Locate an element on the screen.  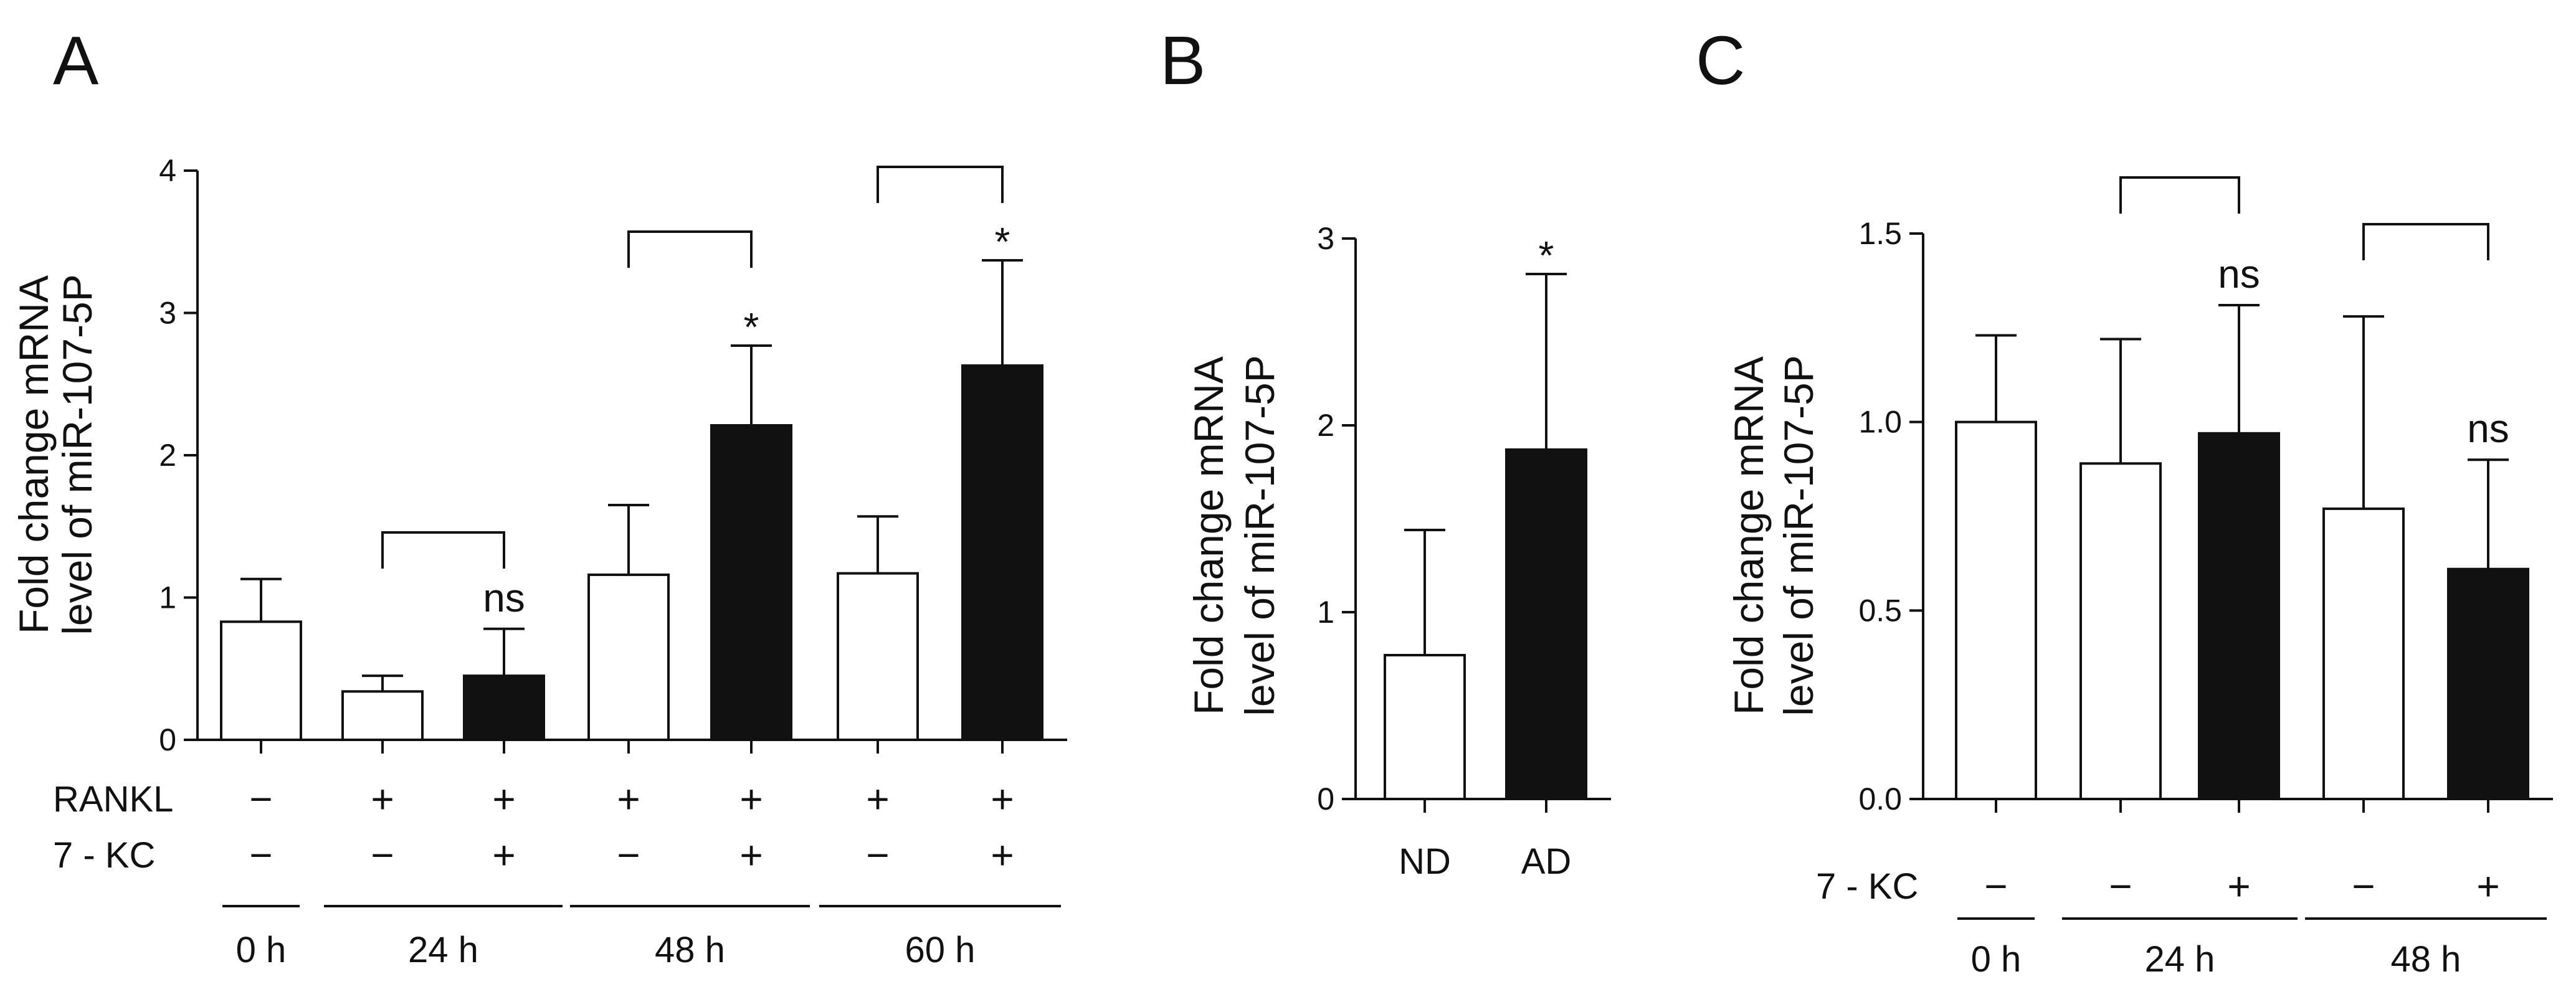
y-tick-label: 0.5 is located at coordinates (1880, 610).